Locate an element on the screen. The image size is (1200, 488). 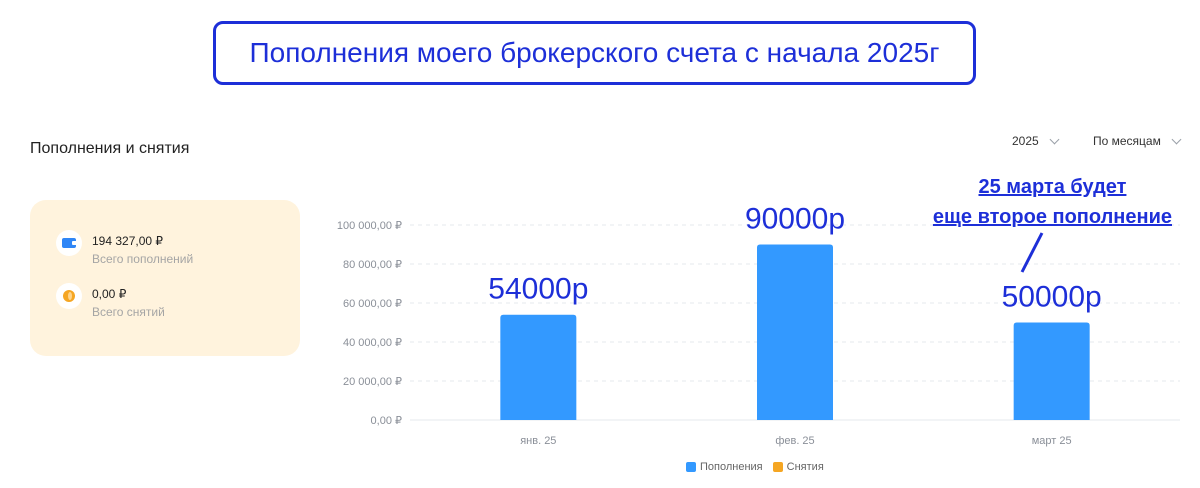
legend-item-deposits: Пополнения is located at coordinates (724, 467).